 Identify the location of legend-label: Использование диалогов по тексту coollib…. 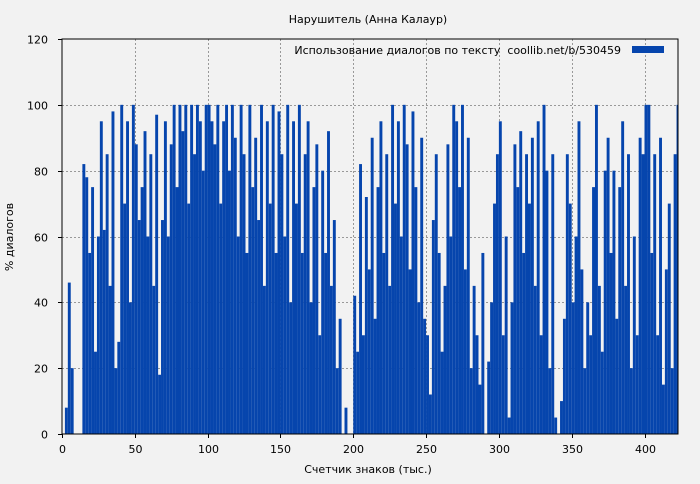
(457, 50).